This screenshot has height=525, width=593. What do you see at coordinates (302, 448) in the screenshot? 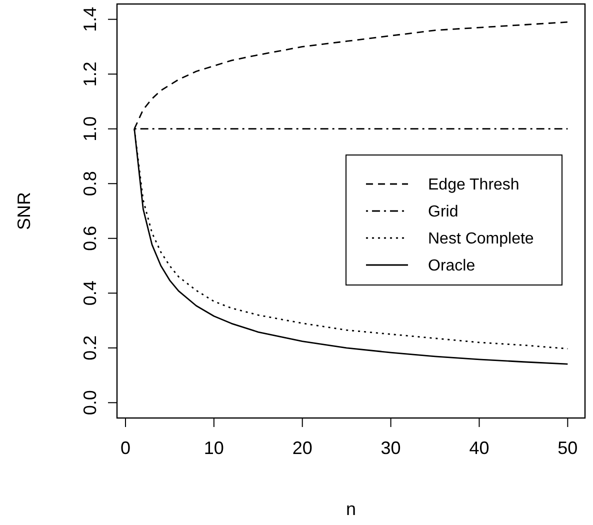
I see `x-tick-label: 20` at bounding box center [302, 448].